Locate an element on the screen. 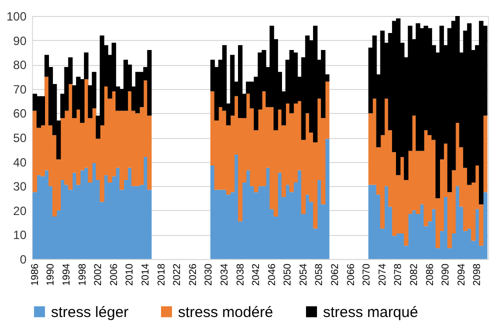 This screenshot has height=325, width=500. x-tick-label: 2090 is located at coordinates (446, 274).